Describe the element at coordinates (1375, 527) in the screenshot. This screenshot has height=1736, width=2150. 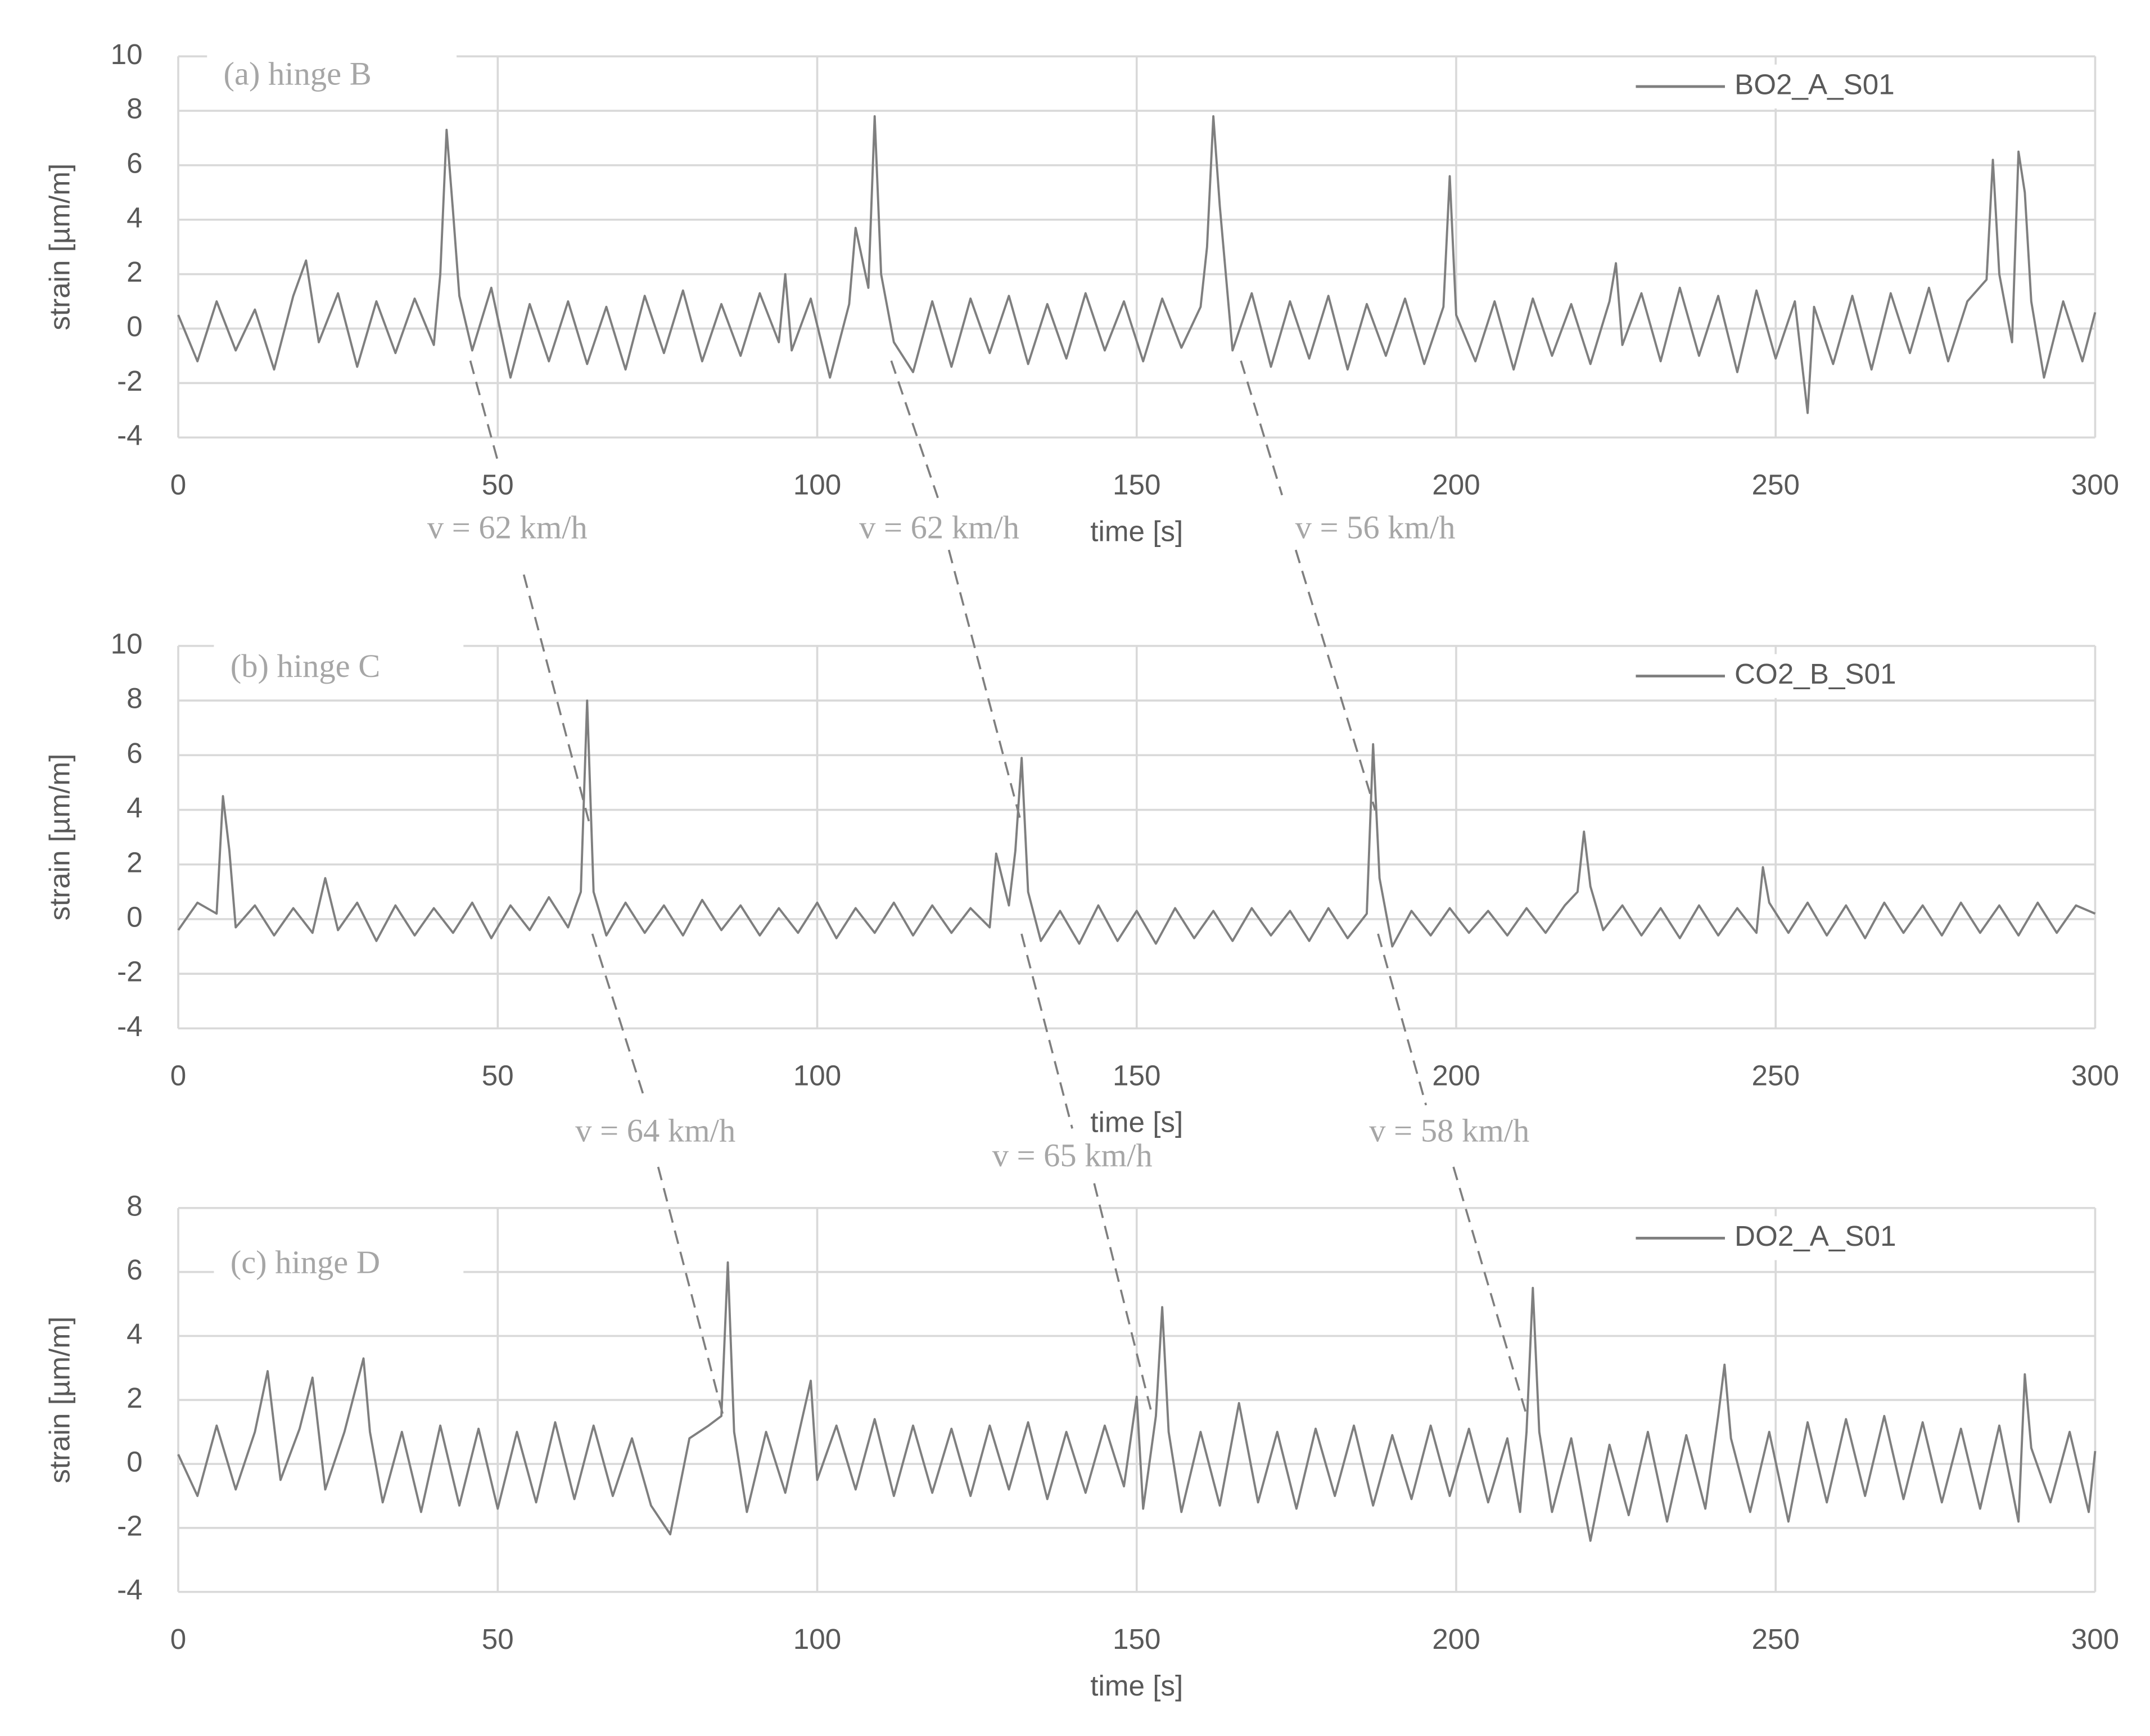
I see `speed-label: v = 56 km/h` at that location.